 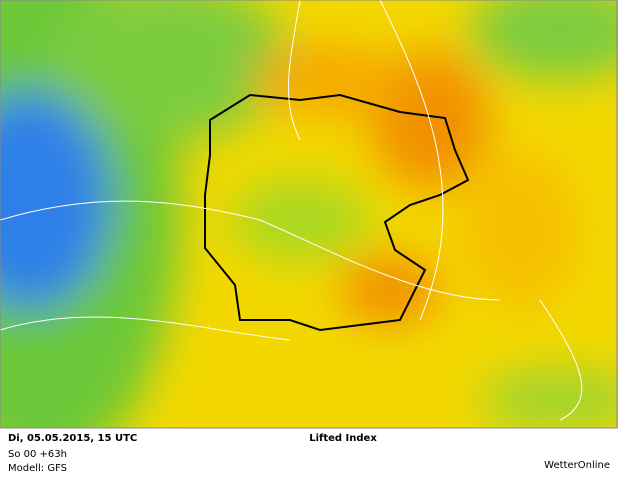 I want to click on date: Di, 05.05.2015, 15 UTC, so click(x=72, y=438).